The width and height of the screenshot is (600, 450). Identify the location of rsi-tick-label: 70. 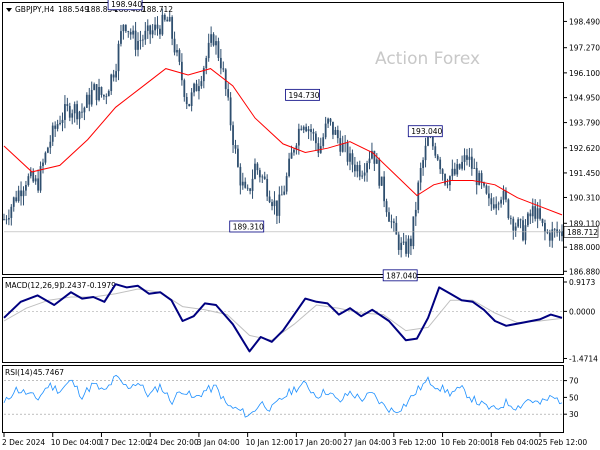
(574, 381).